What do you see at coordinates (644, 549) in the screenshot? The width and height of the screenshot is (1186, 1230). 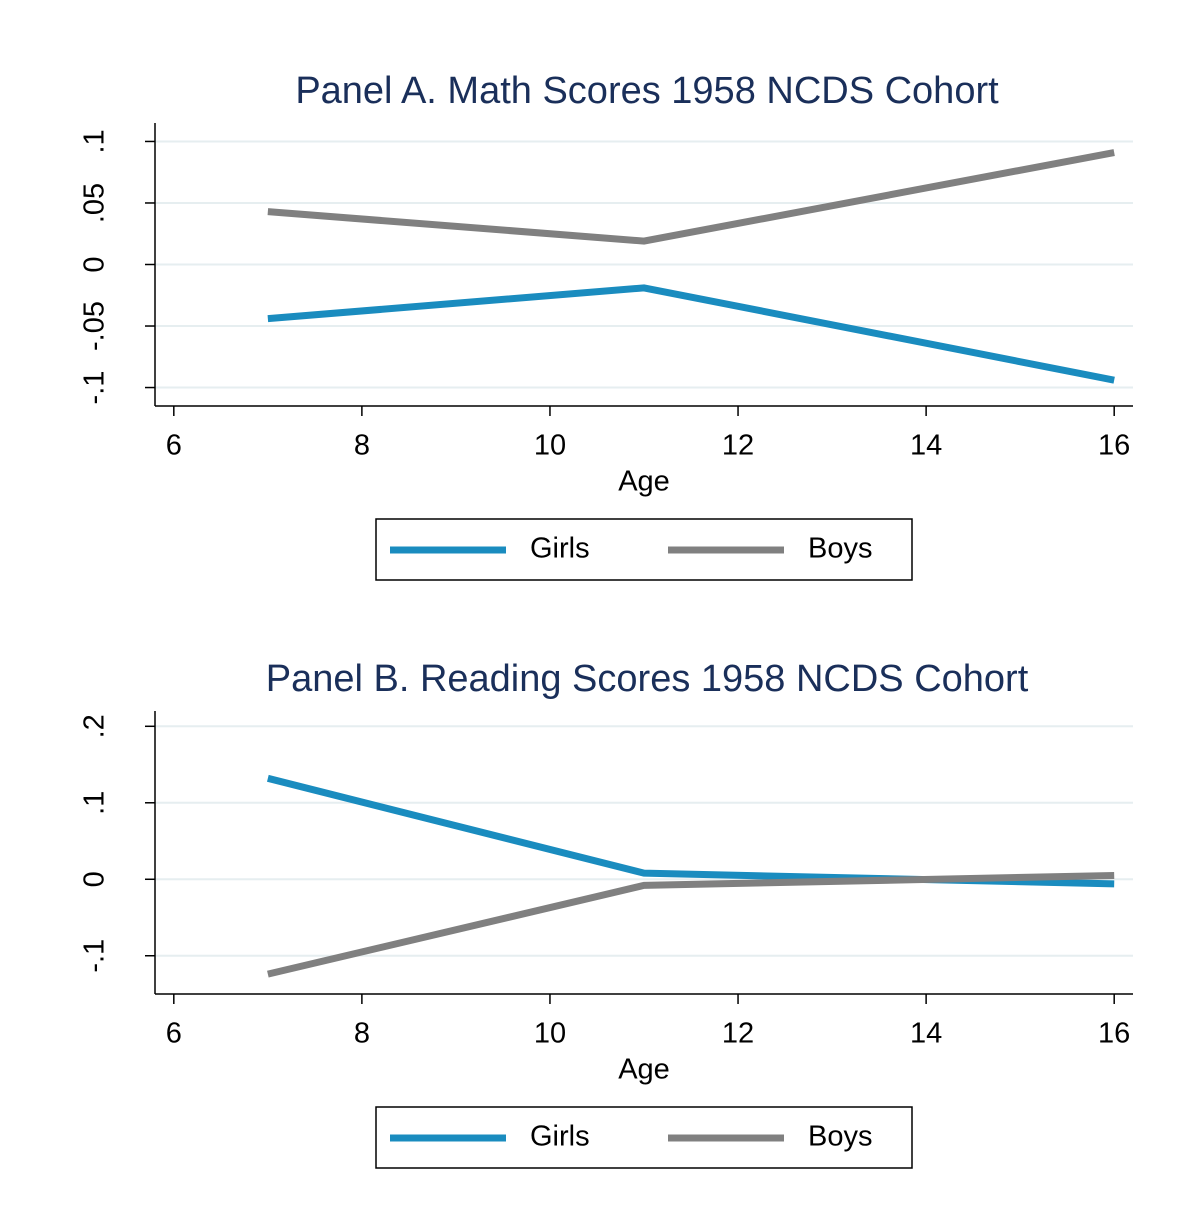 I see `legend-box` at bounding box center [644, 549].